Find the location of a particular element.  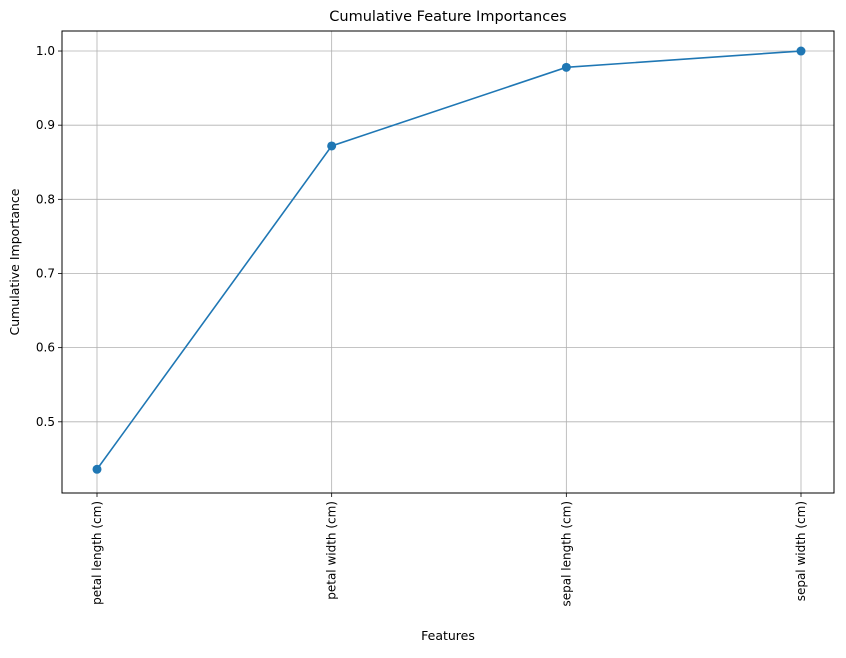

y-tick-label: 0.8 is located at coordinates (45, 199).